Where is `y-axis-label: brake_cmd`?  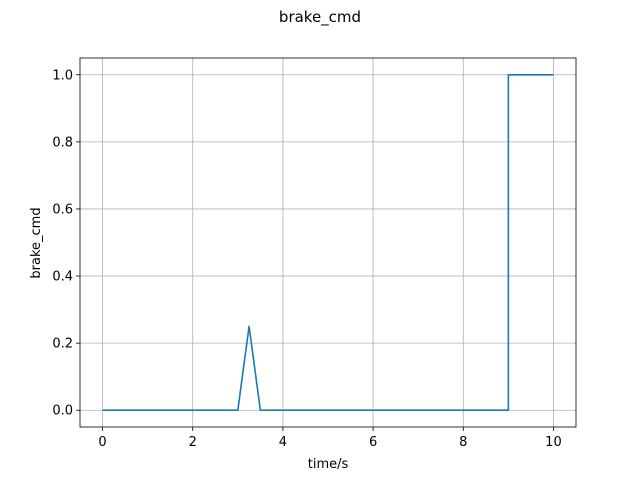
y-axis-label: brake_cmd is located at coordinates (36, 242).